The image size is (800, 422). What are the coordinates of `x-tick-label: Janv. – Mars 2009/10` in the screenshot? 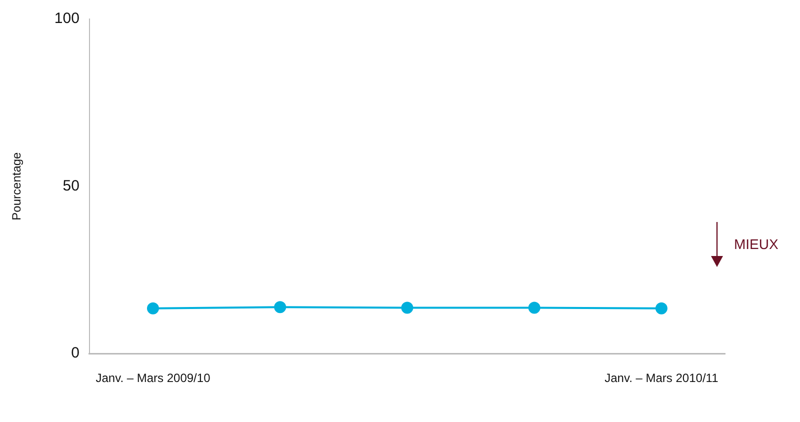 It's located at (153, 378).